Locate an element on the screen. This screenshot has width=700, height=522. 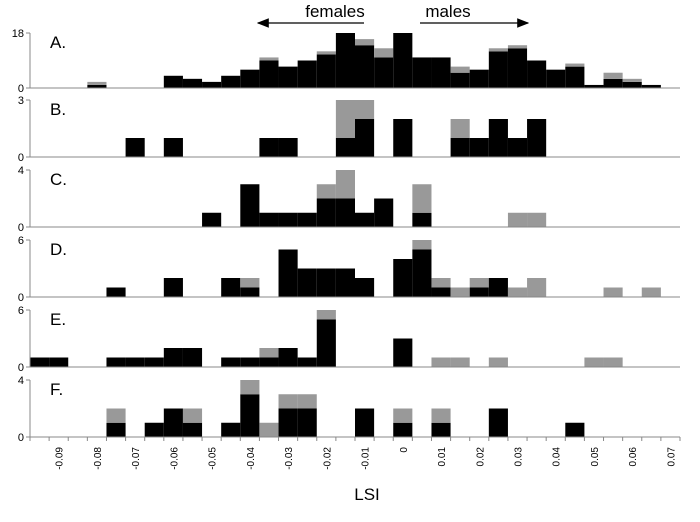
x-tick-label: -0.09 is located at coordinates (60, 458).